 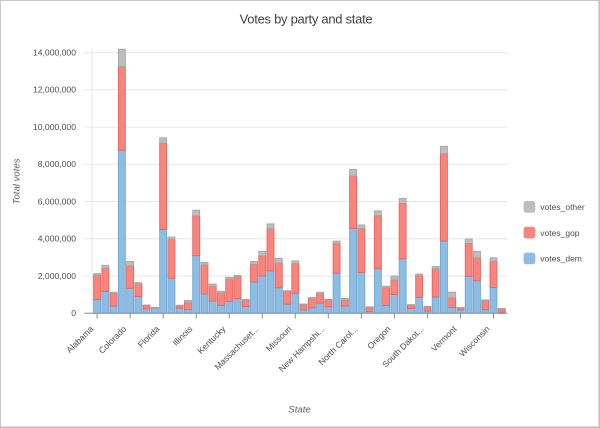 What do you see at coordinates (57, 164) in the screenshot?
I see `svg-text: 8,000,000` at bounding box center [57, 164].